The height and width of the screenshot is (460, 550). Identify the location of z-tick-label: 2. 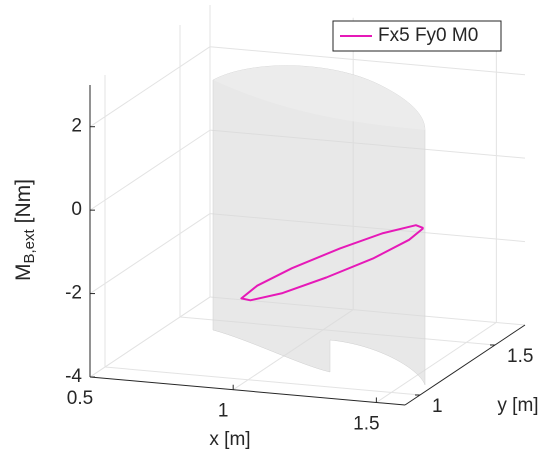
(76, 126).